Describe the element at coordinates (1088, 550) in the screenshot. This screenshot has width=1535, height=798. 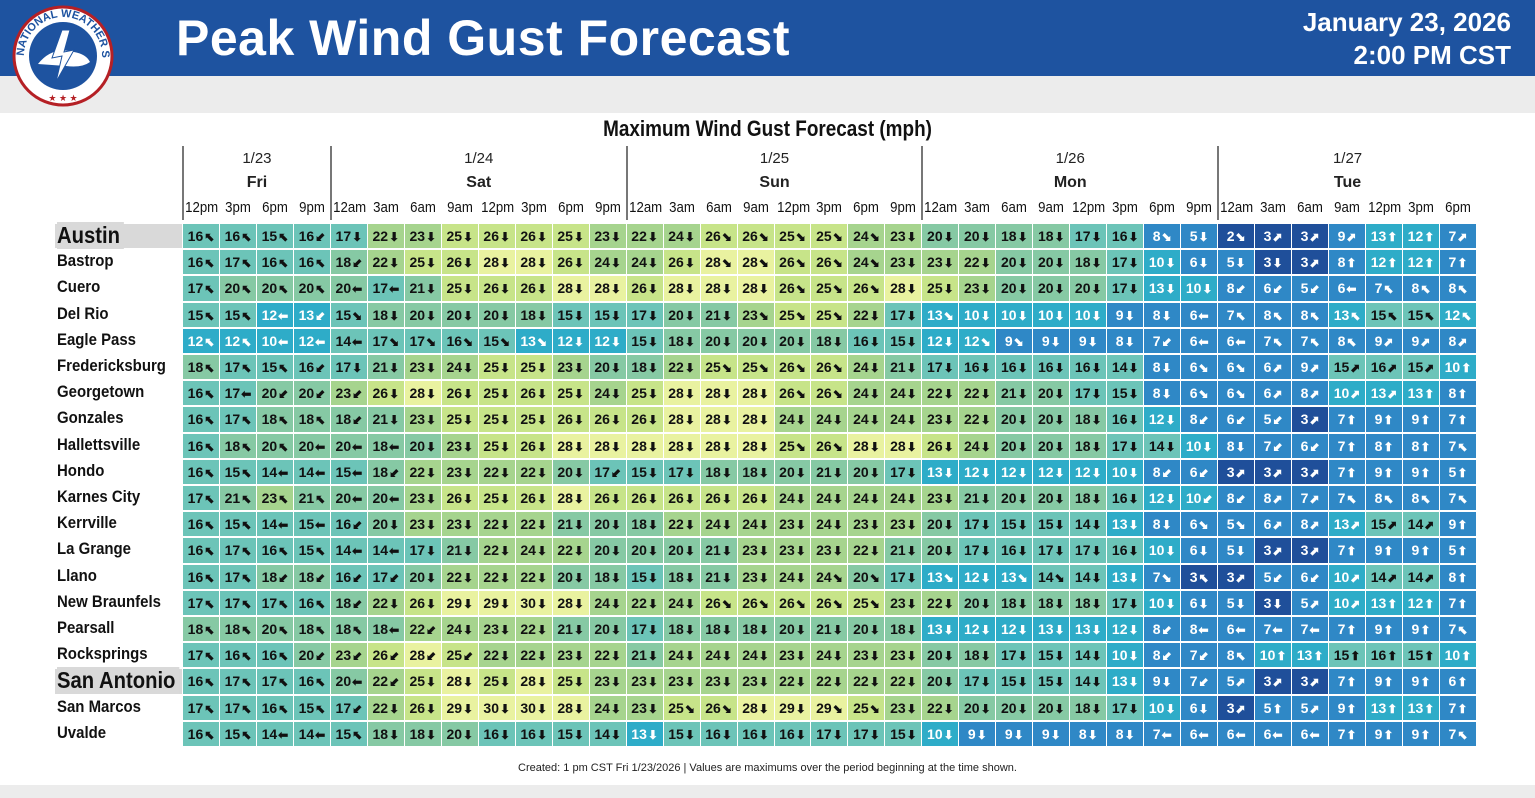
I see `gust-cell: 17⬇` at that location.